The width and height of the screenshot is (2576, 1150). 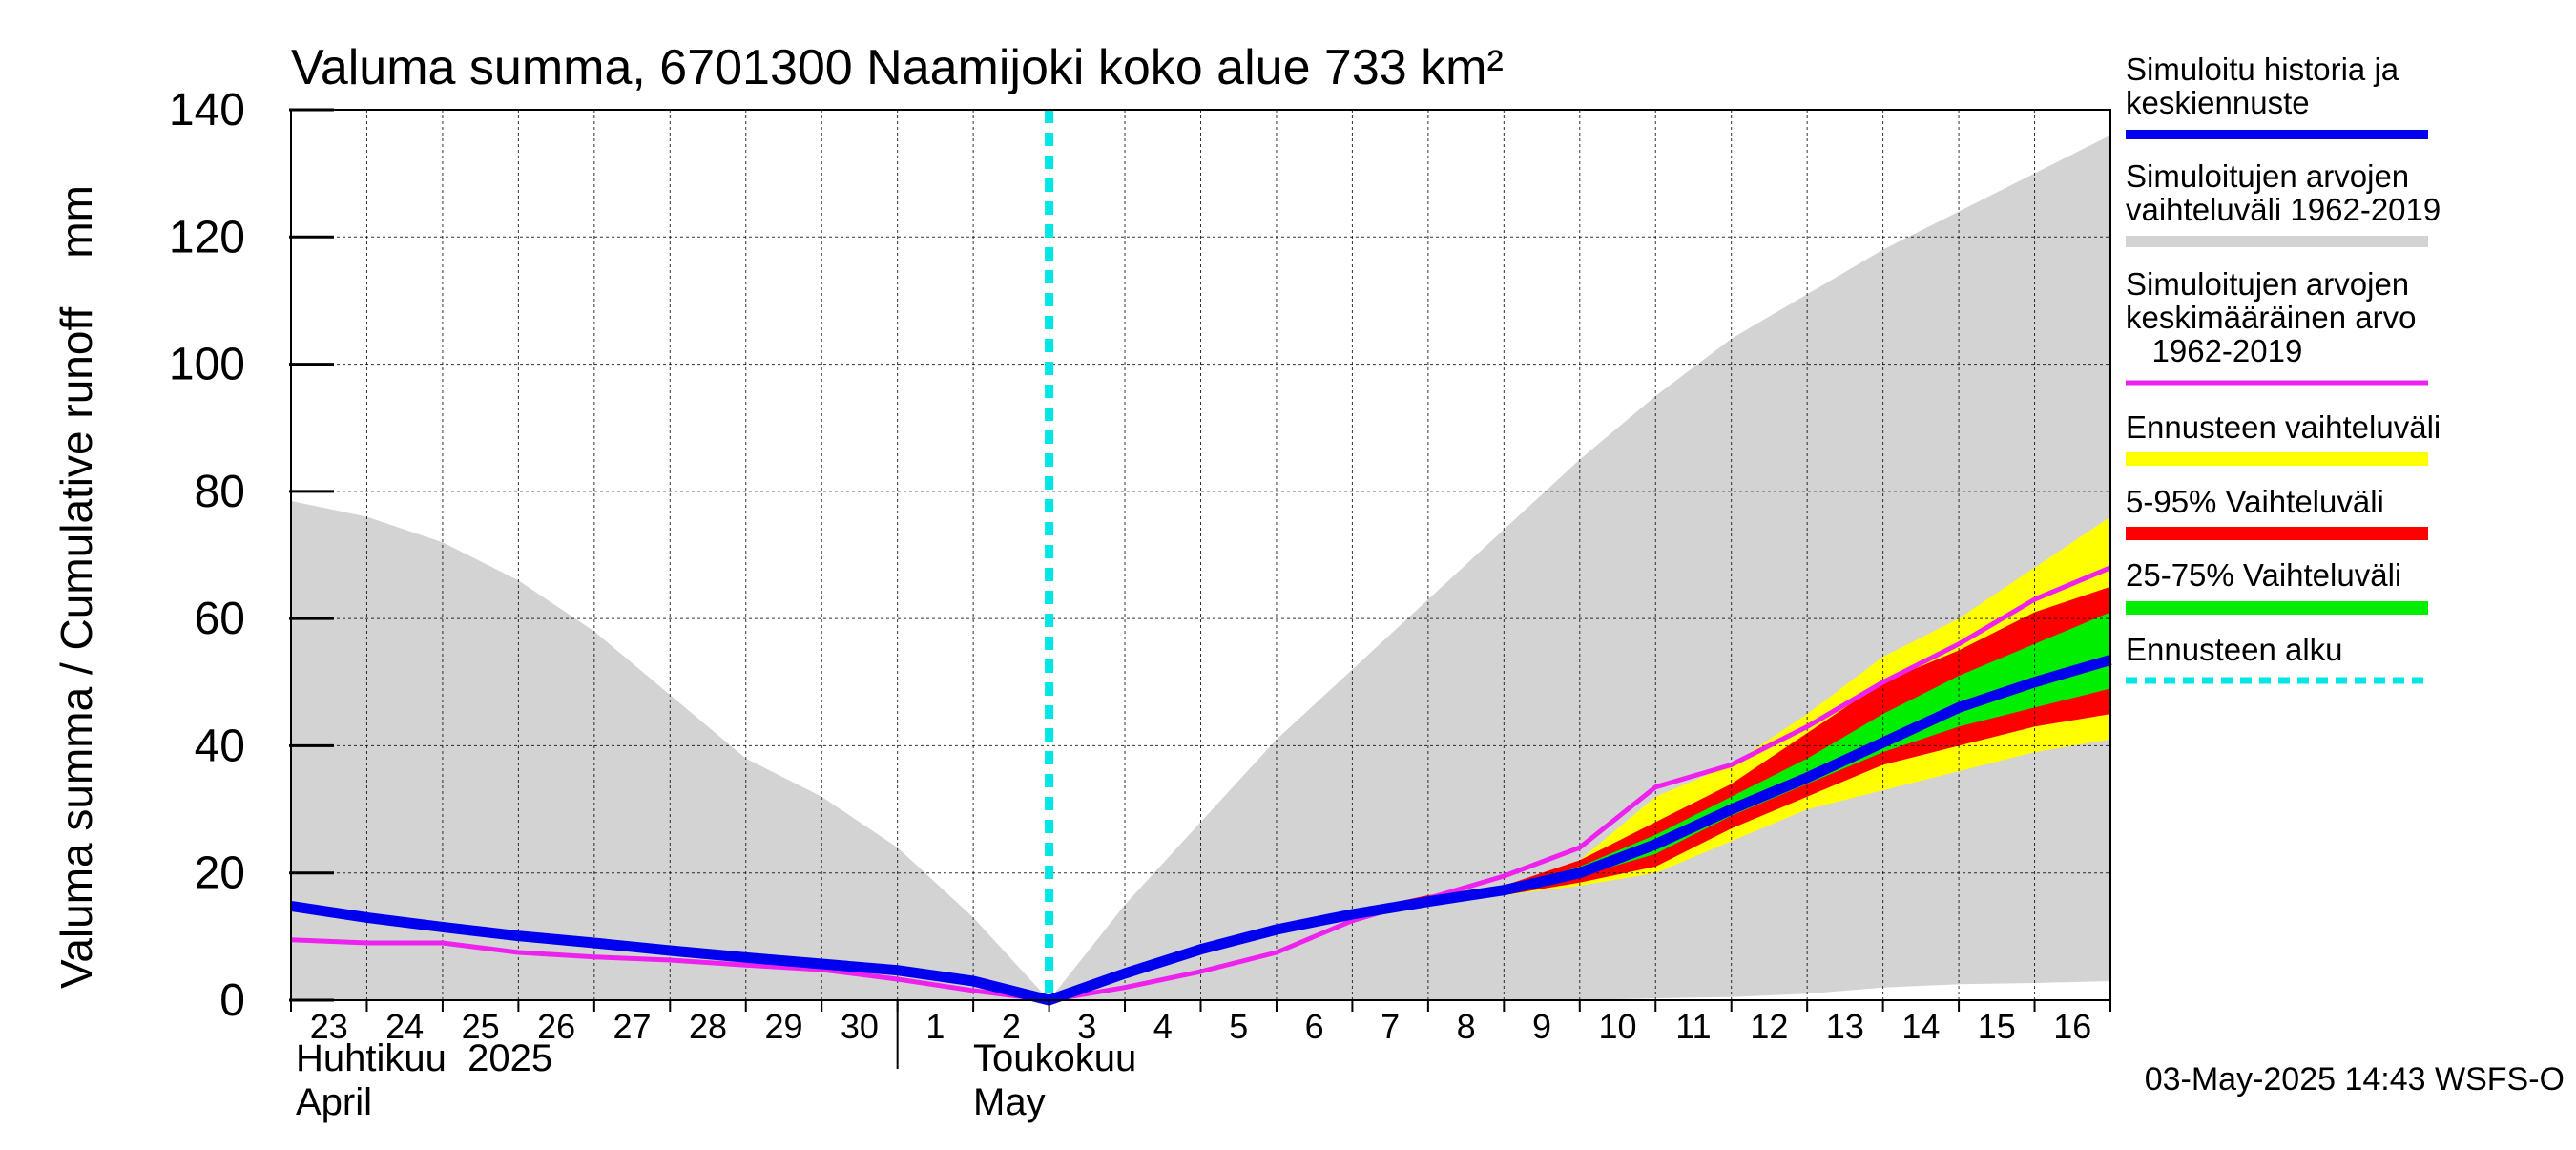 What do you see at coordinates (207, 365) in the screenshot?
I see `y-tick-label: 100` at bounding box center [207, 365].